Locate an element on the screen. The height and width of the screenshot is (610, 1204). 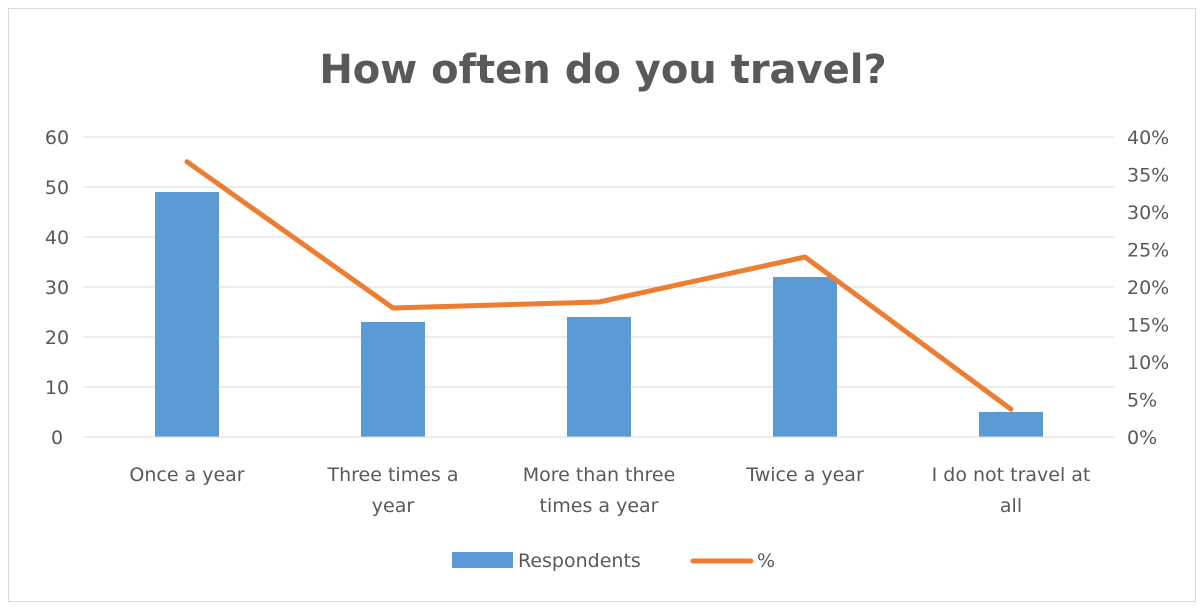
category-label: Once a year is located at coordinates (186, 475).